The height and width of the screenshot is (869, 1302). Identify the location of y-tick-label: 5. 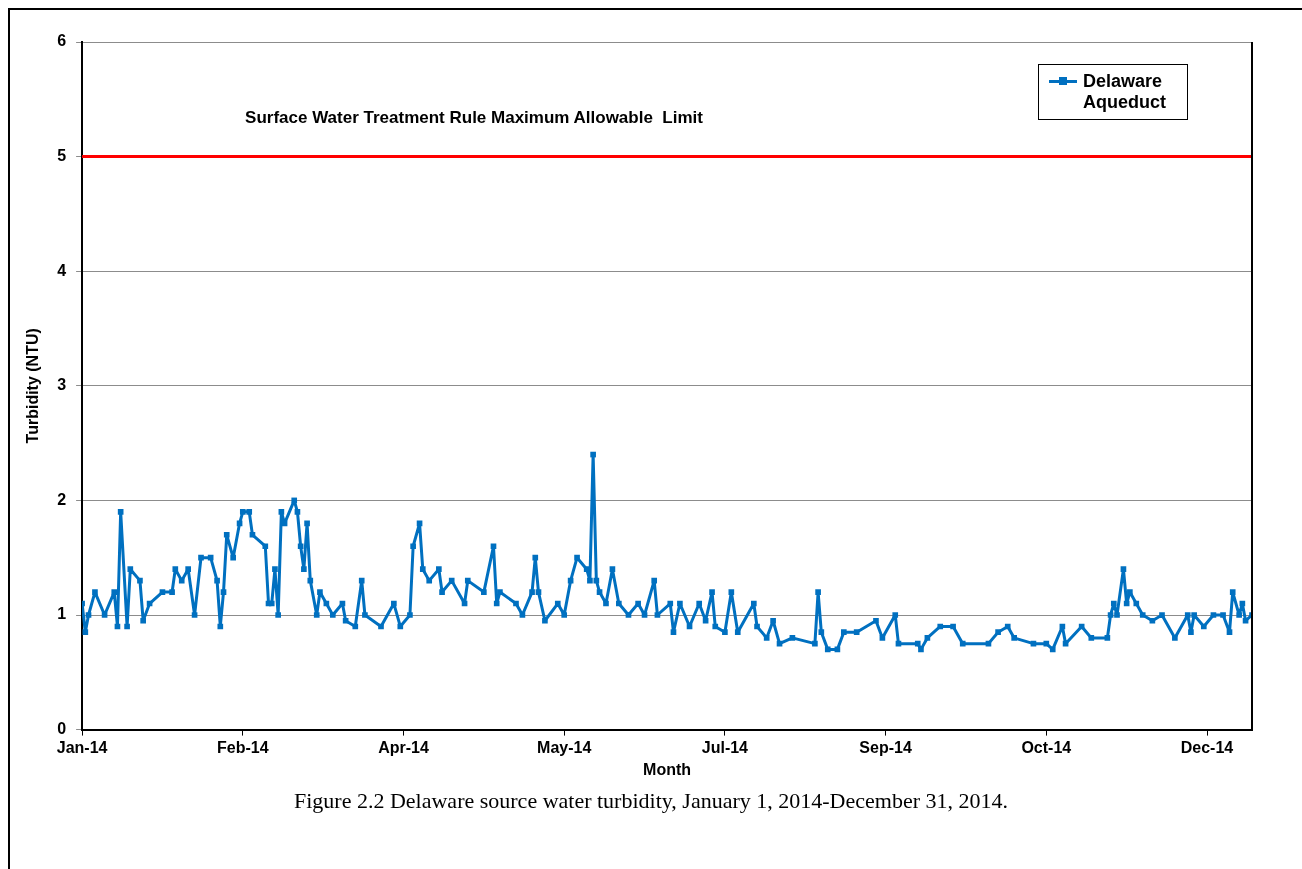
(62, 156).